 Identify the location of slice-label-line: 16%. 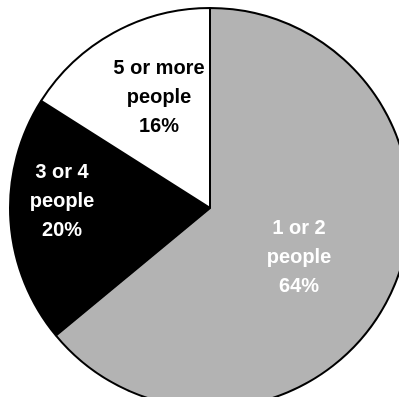
(159, 126).